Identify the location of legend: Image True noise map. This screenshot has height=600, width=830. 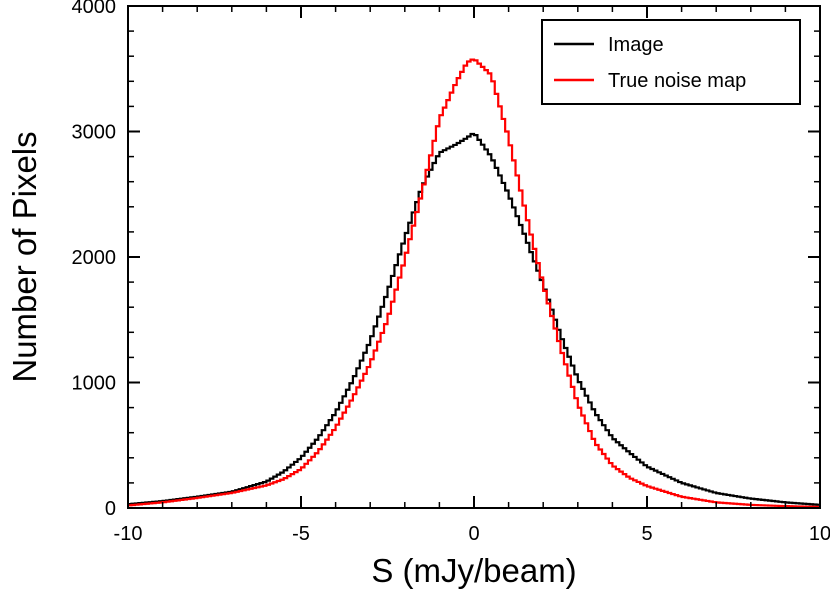
(671, 62).